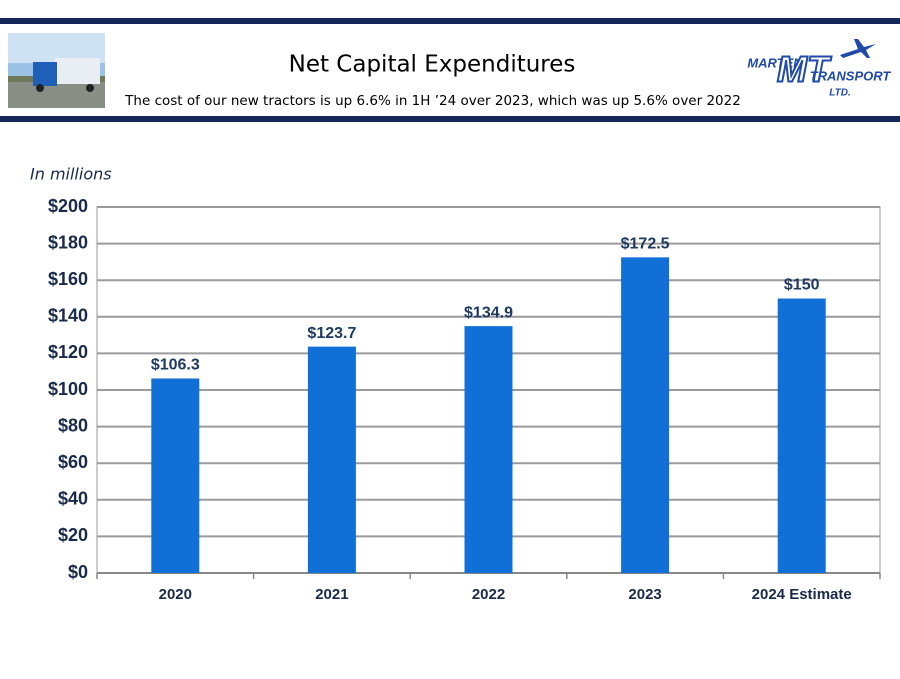 The width and height of the screenshot is (900, 679). Describe the element at coordinates (56, 70) in the screenshot. I see `photo` at that location.